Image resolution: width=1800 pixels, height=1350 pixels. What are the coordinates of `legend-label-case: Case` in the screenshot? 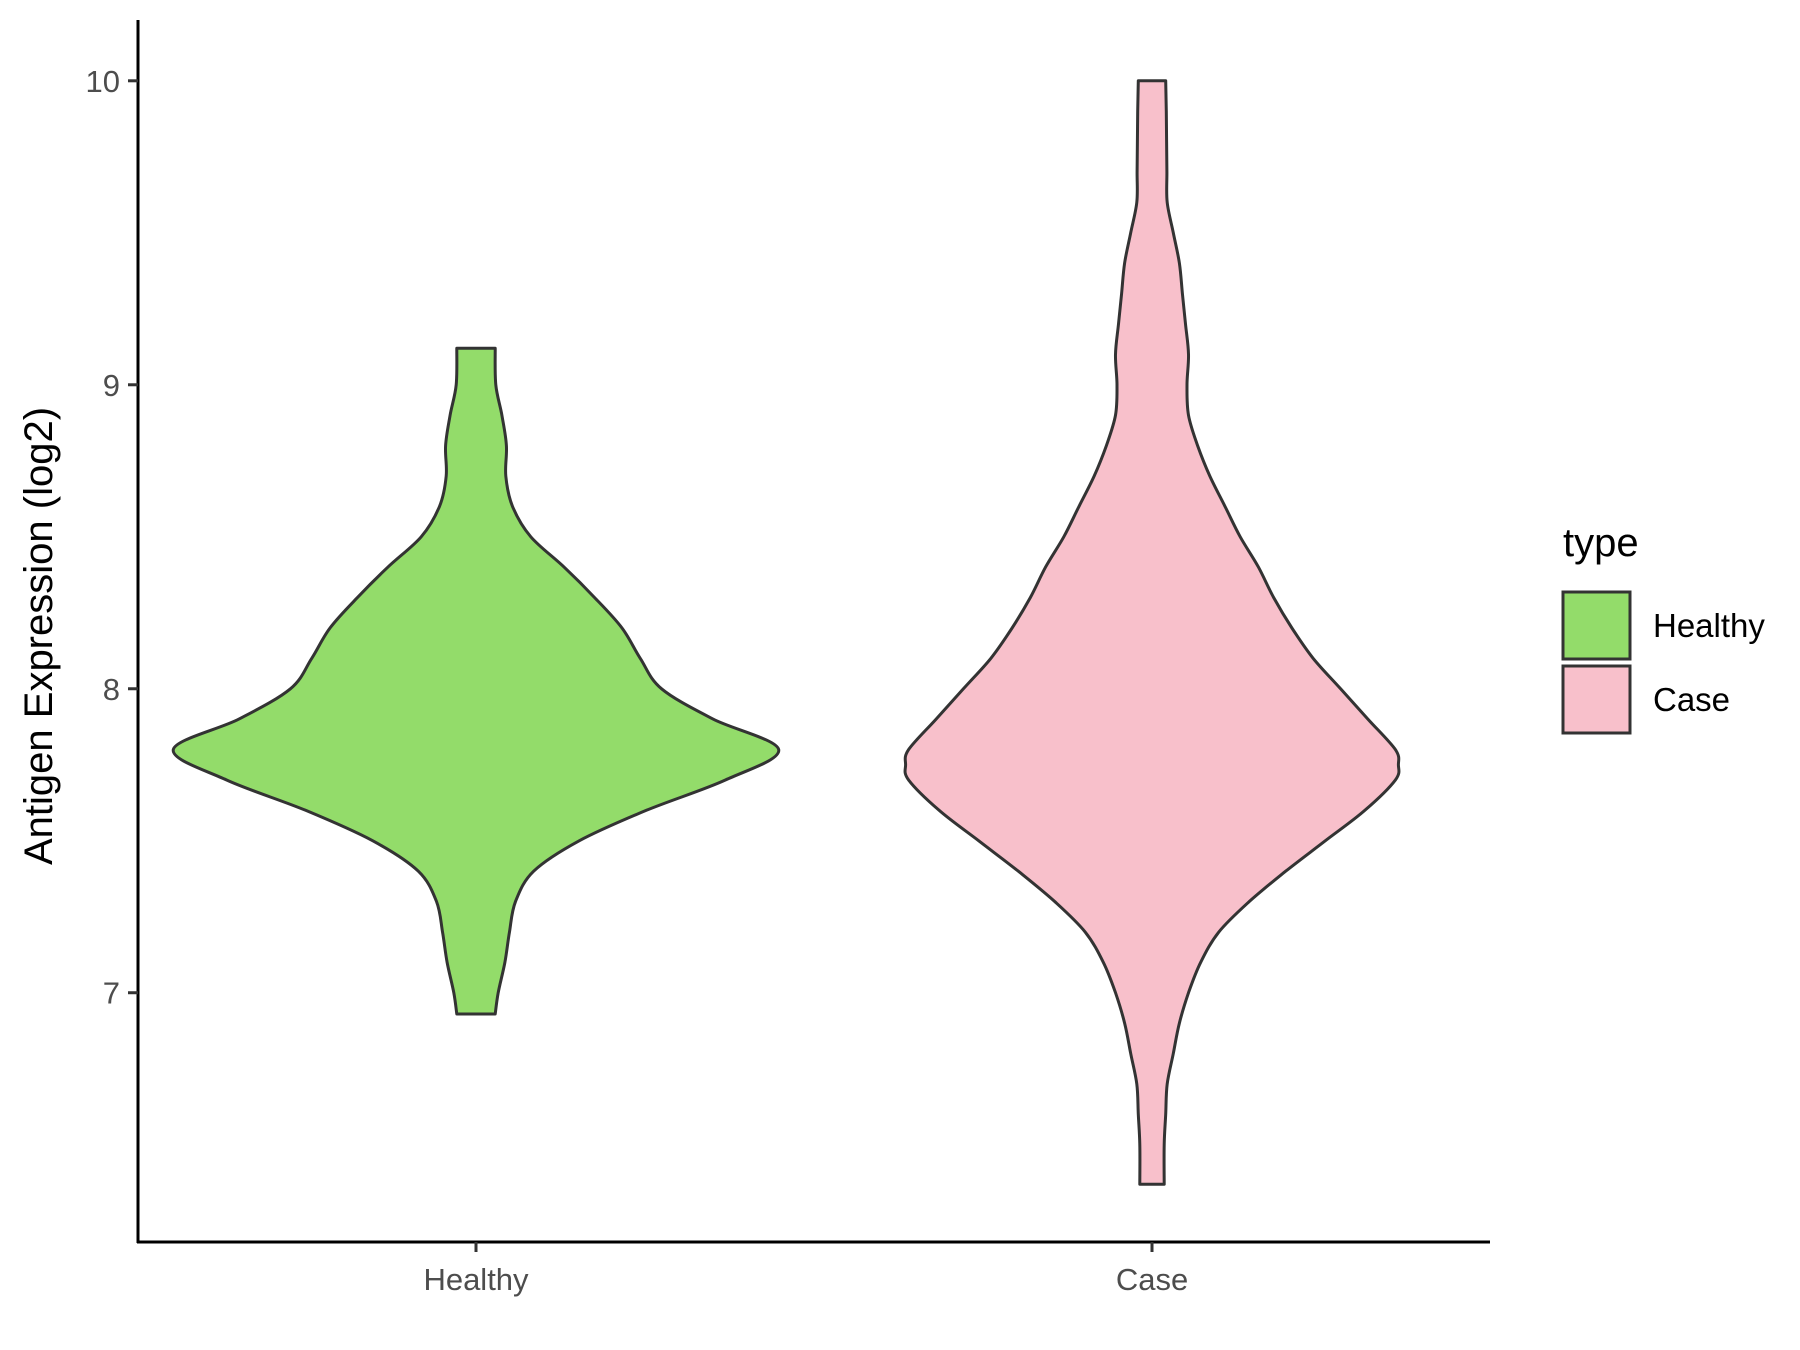 It's located at (1691, 699).